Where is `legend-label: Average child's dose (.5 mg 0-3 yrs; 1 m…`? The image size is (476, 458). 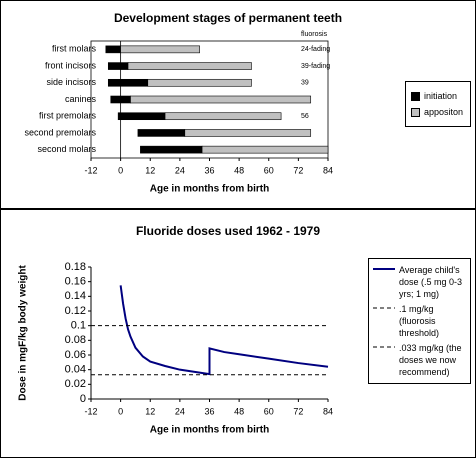
legend-label: Average child's dose (.5 mg 0-3 yrs; 1 m… is located at coordinates (431, 282).